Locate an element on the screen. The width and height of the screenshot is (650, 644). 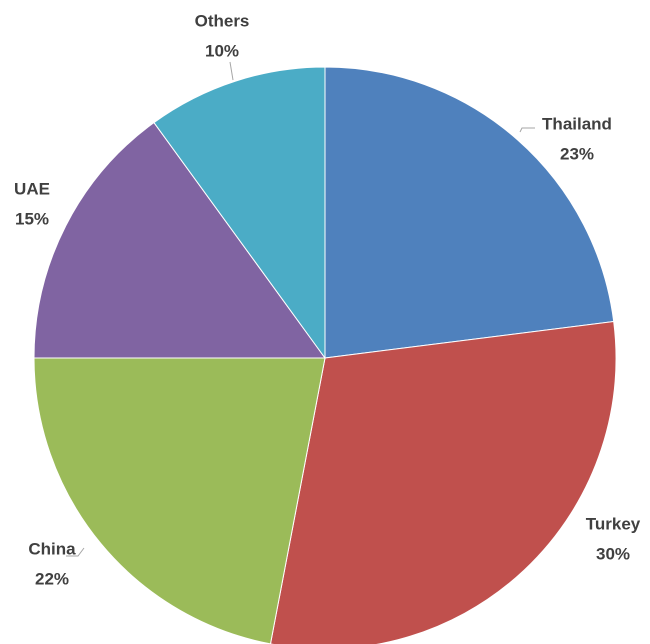
slice-value-label: 23% is located at coordinates (577, 153).